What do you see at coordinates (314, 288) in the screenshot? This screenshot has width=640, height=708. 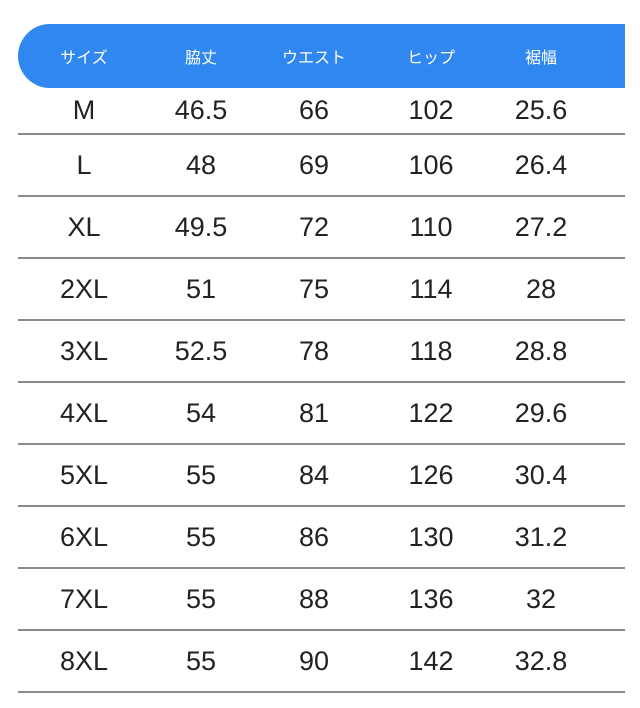 I see `cell-waist: 75` at bounding box center [314, 288].